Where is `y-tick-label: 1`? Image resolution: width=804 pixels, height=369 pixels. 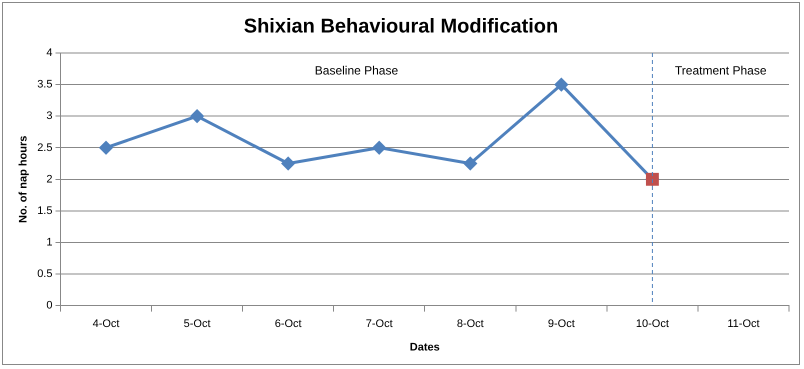 y-tick-label: 1 is located at coordinates (49, 242).